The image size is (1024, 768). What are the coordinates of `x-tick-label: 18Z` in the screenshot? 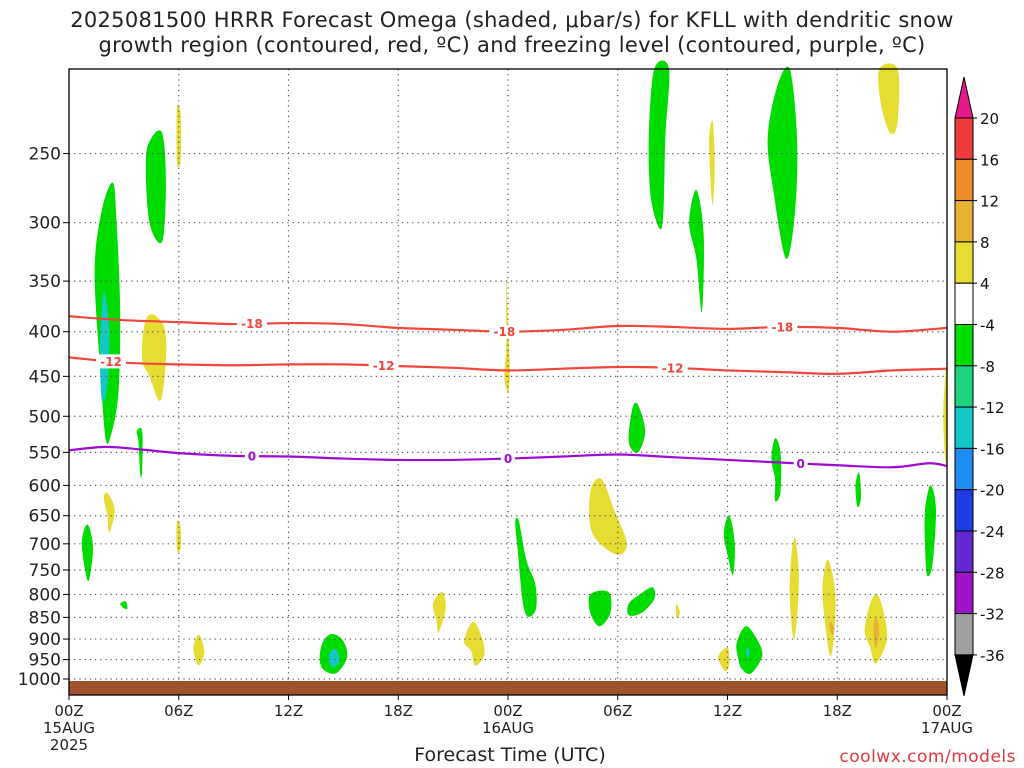 It's located at (837, 711).